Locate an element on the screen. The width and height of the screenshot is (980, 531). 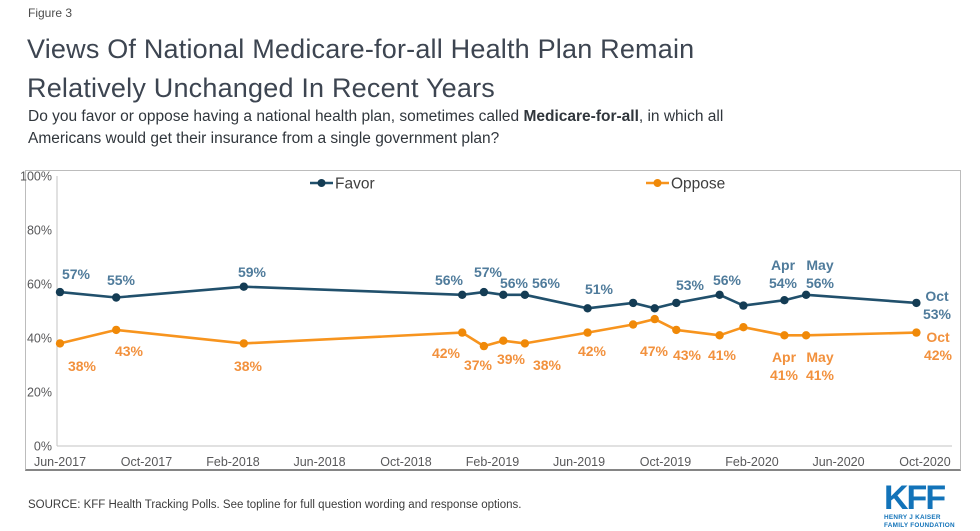
kff-logo-tagline-line2: FAMILY FOUNDATION is located at coordinates (919, 526).